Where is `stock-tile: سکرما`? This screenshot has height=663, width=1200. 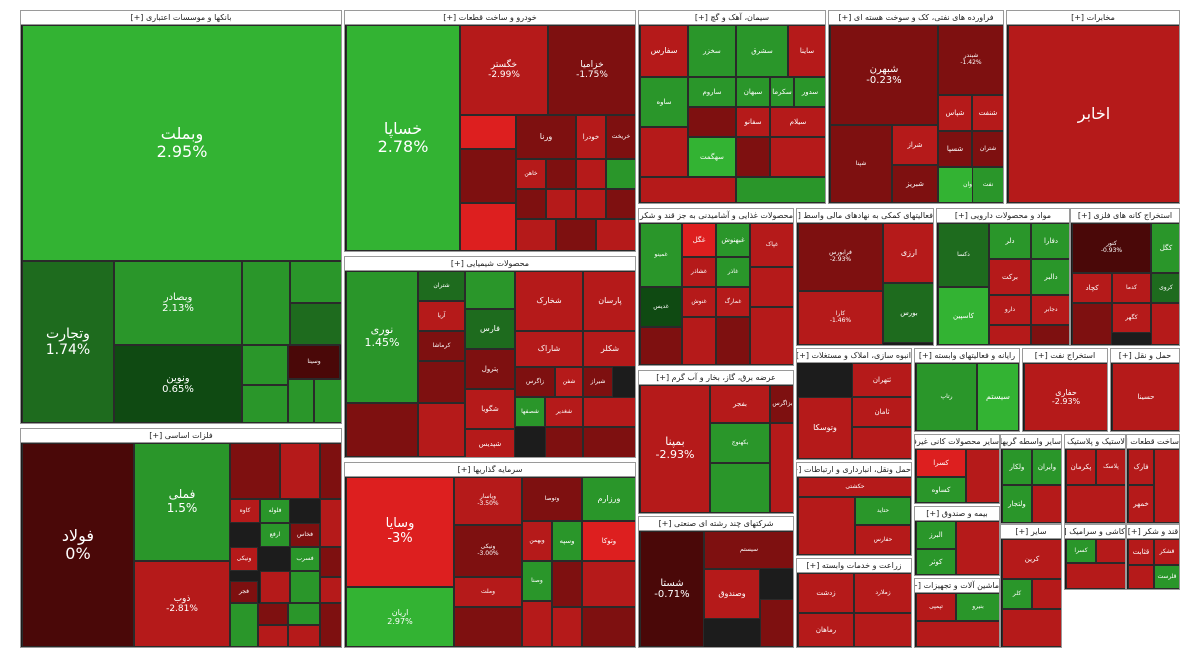
stock-tile: سکرما is located at coordinates (782, 92).